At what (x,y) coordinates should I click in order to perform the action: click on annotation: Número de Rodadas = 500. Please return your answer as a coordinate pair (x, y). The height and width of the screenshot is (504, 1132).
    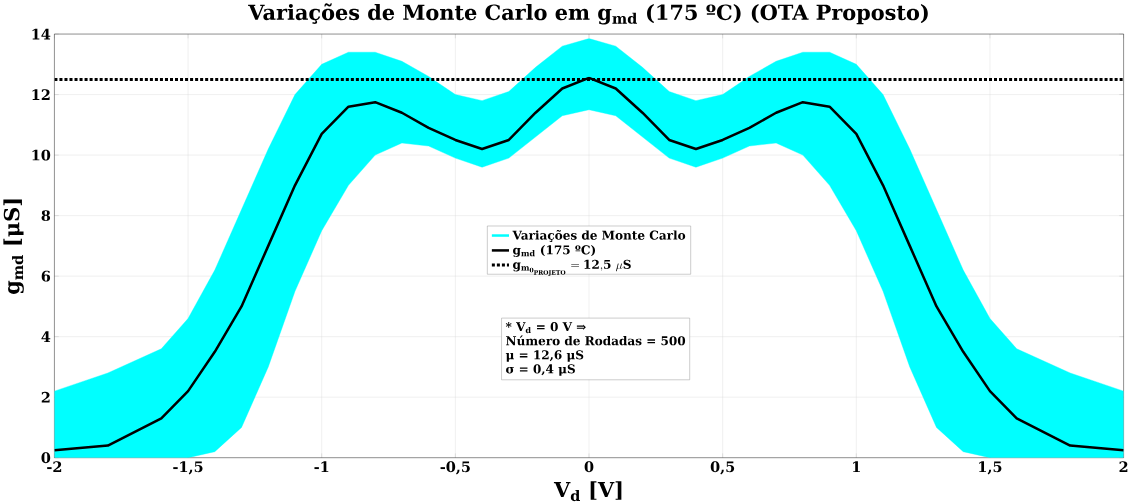
    Looking at the image, I should click on (596, 340).